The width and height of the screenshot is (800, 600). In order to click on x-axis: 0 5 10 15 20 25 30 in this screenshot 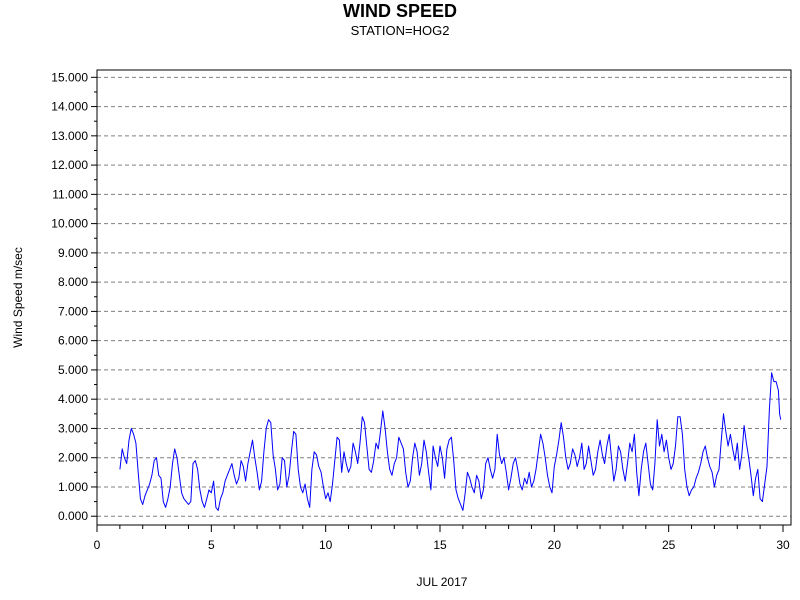, I will do `click(442, 538)`.